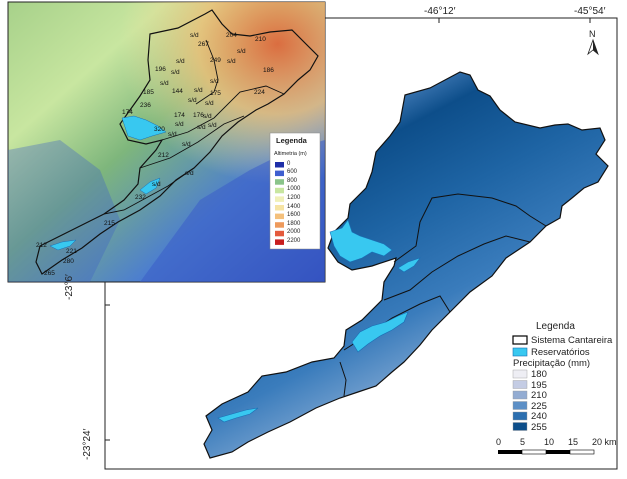 This screenshot has width=627, height=479. I want to click on station-value-label: 210, so click(260, 39).